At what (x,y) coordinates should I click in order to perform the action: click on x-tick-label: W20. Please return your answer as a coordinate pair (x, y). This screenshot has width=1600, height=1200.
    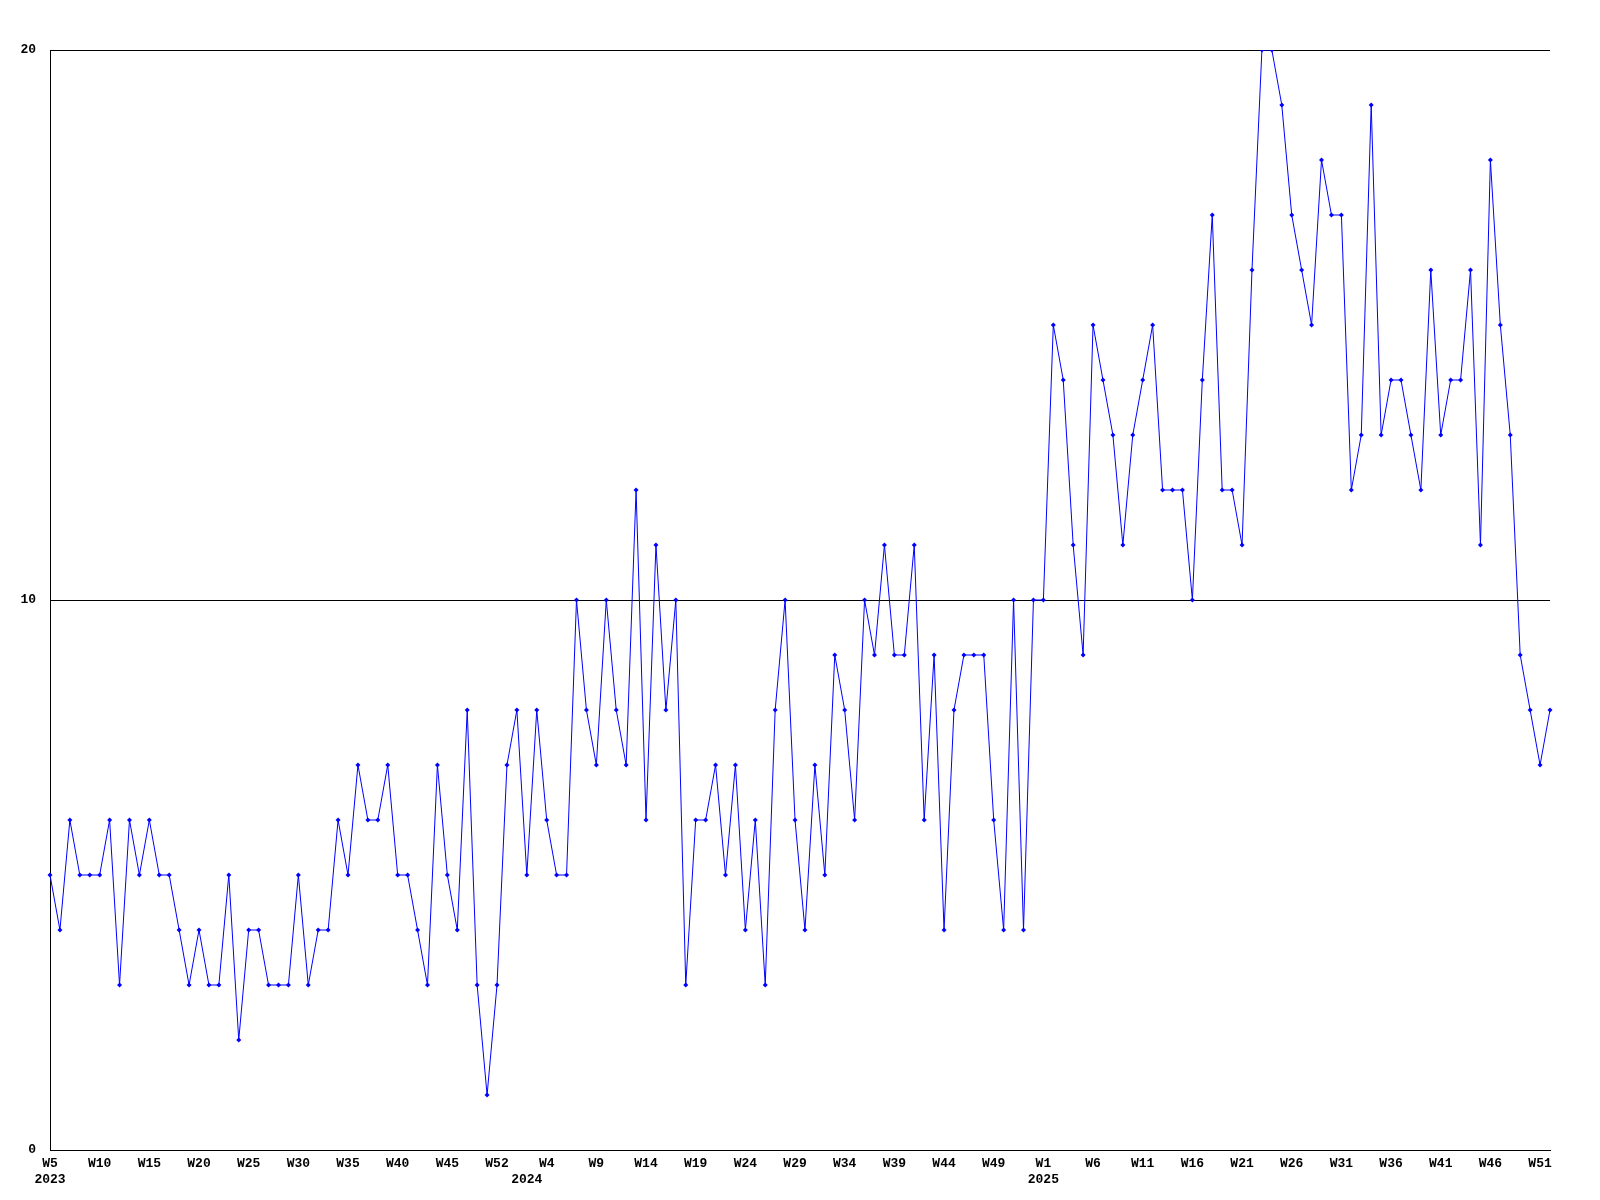
    Looking at the image, I should click on (199, 1164).